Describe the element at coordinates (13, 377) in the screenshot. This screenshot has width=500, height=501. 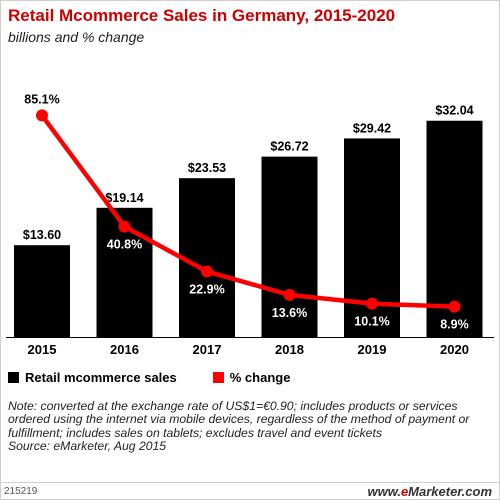
I see `legend-swatch-sales` at that location.